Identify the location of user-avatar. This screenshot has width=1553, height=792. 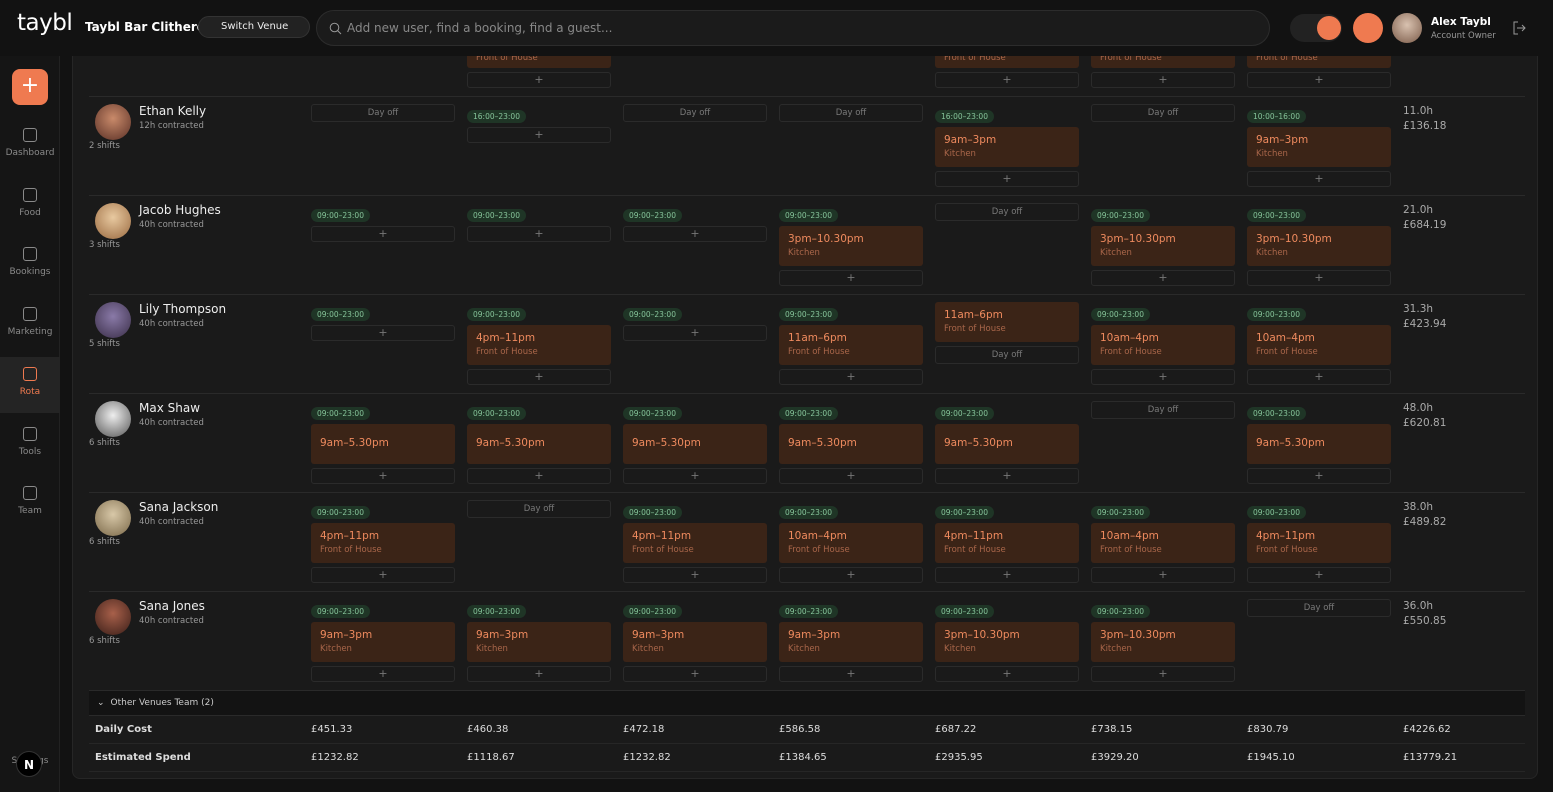
(1407, 28).